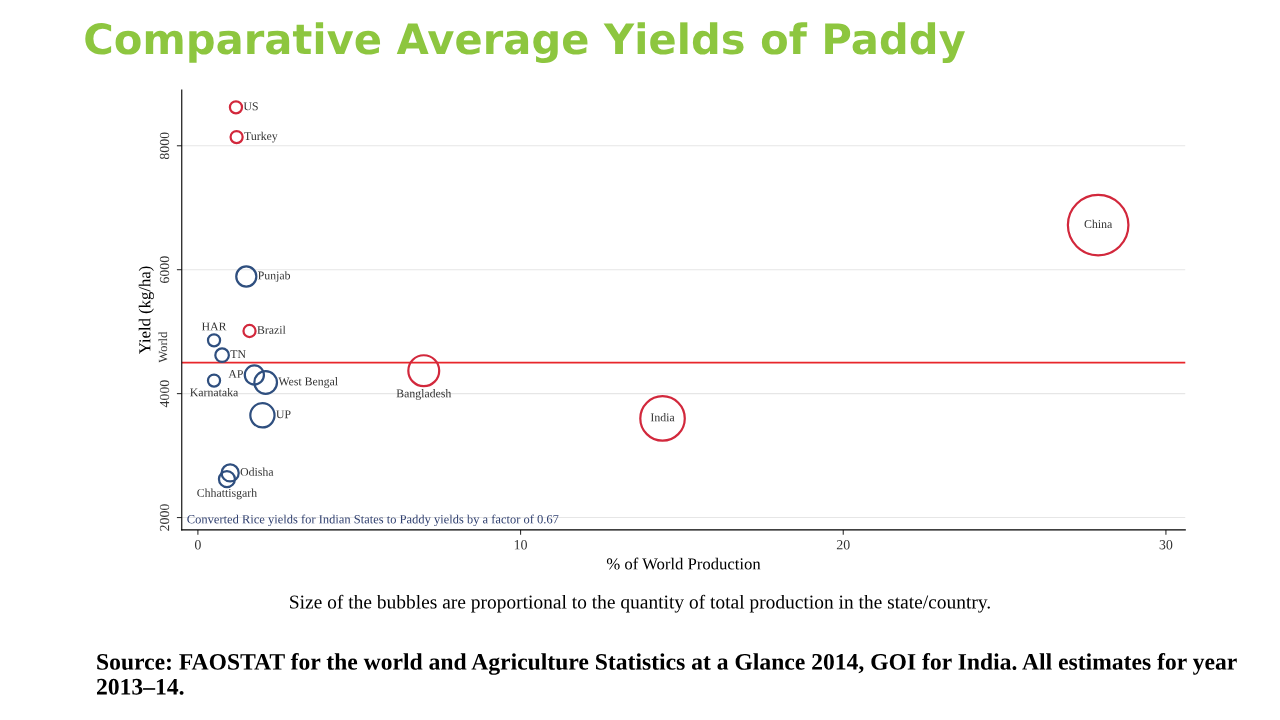  I want to click on annotation: Brazil, so click(271, 329).